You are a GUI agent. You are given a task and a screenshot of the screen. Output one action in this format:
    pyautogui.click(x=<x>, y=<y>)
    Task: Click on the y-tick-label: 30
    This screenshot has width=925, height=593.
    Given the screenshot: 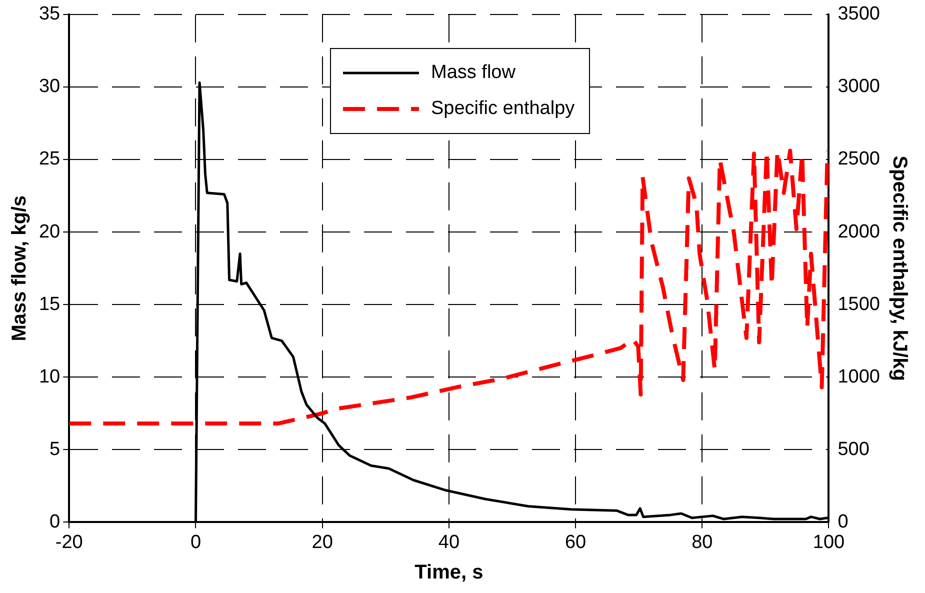 What is the action you would take?
    pyautogui.click(x=49, y=87)
    